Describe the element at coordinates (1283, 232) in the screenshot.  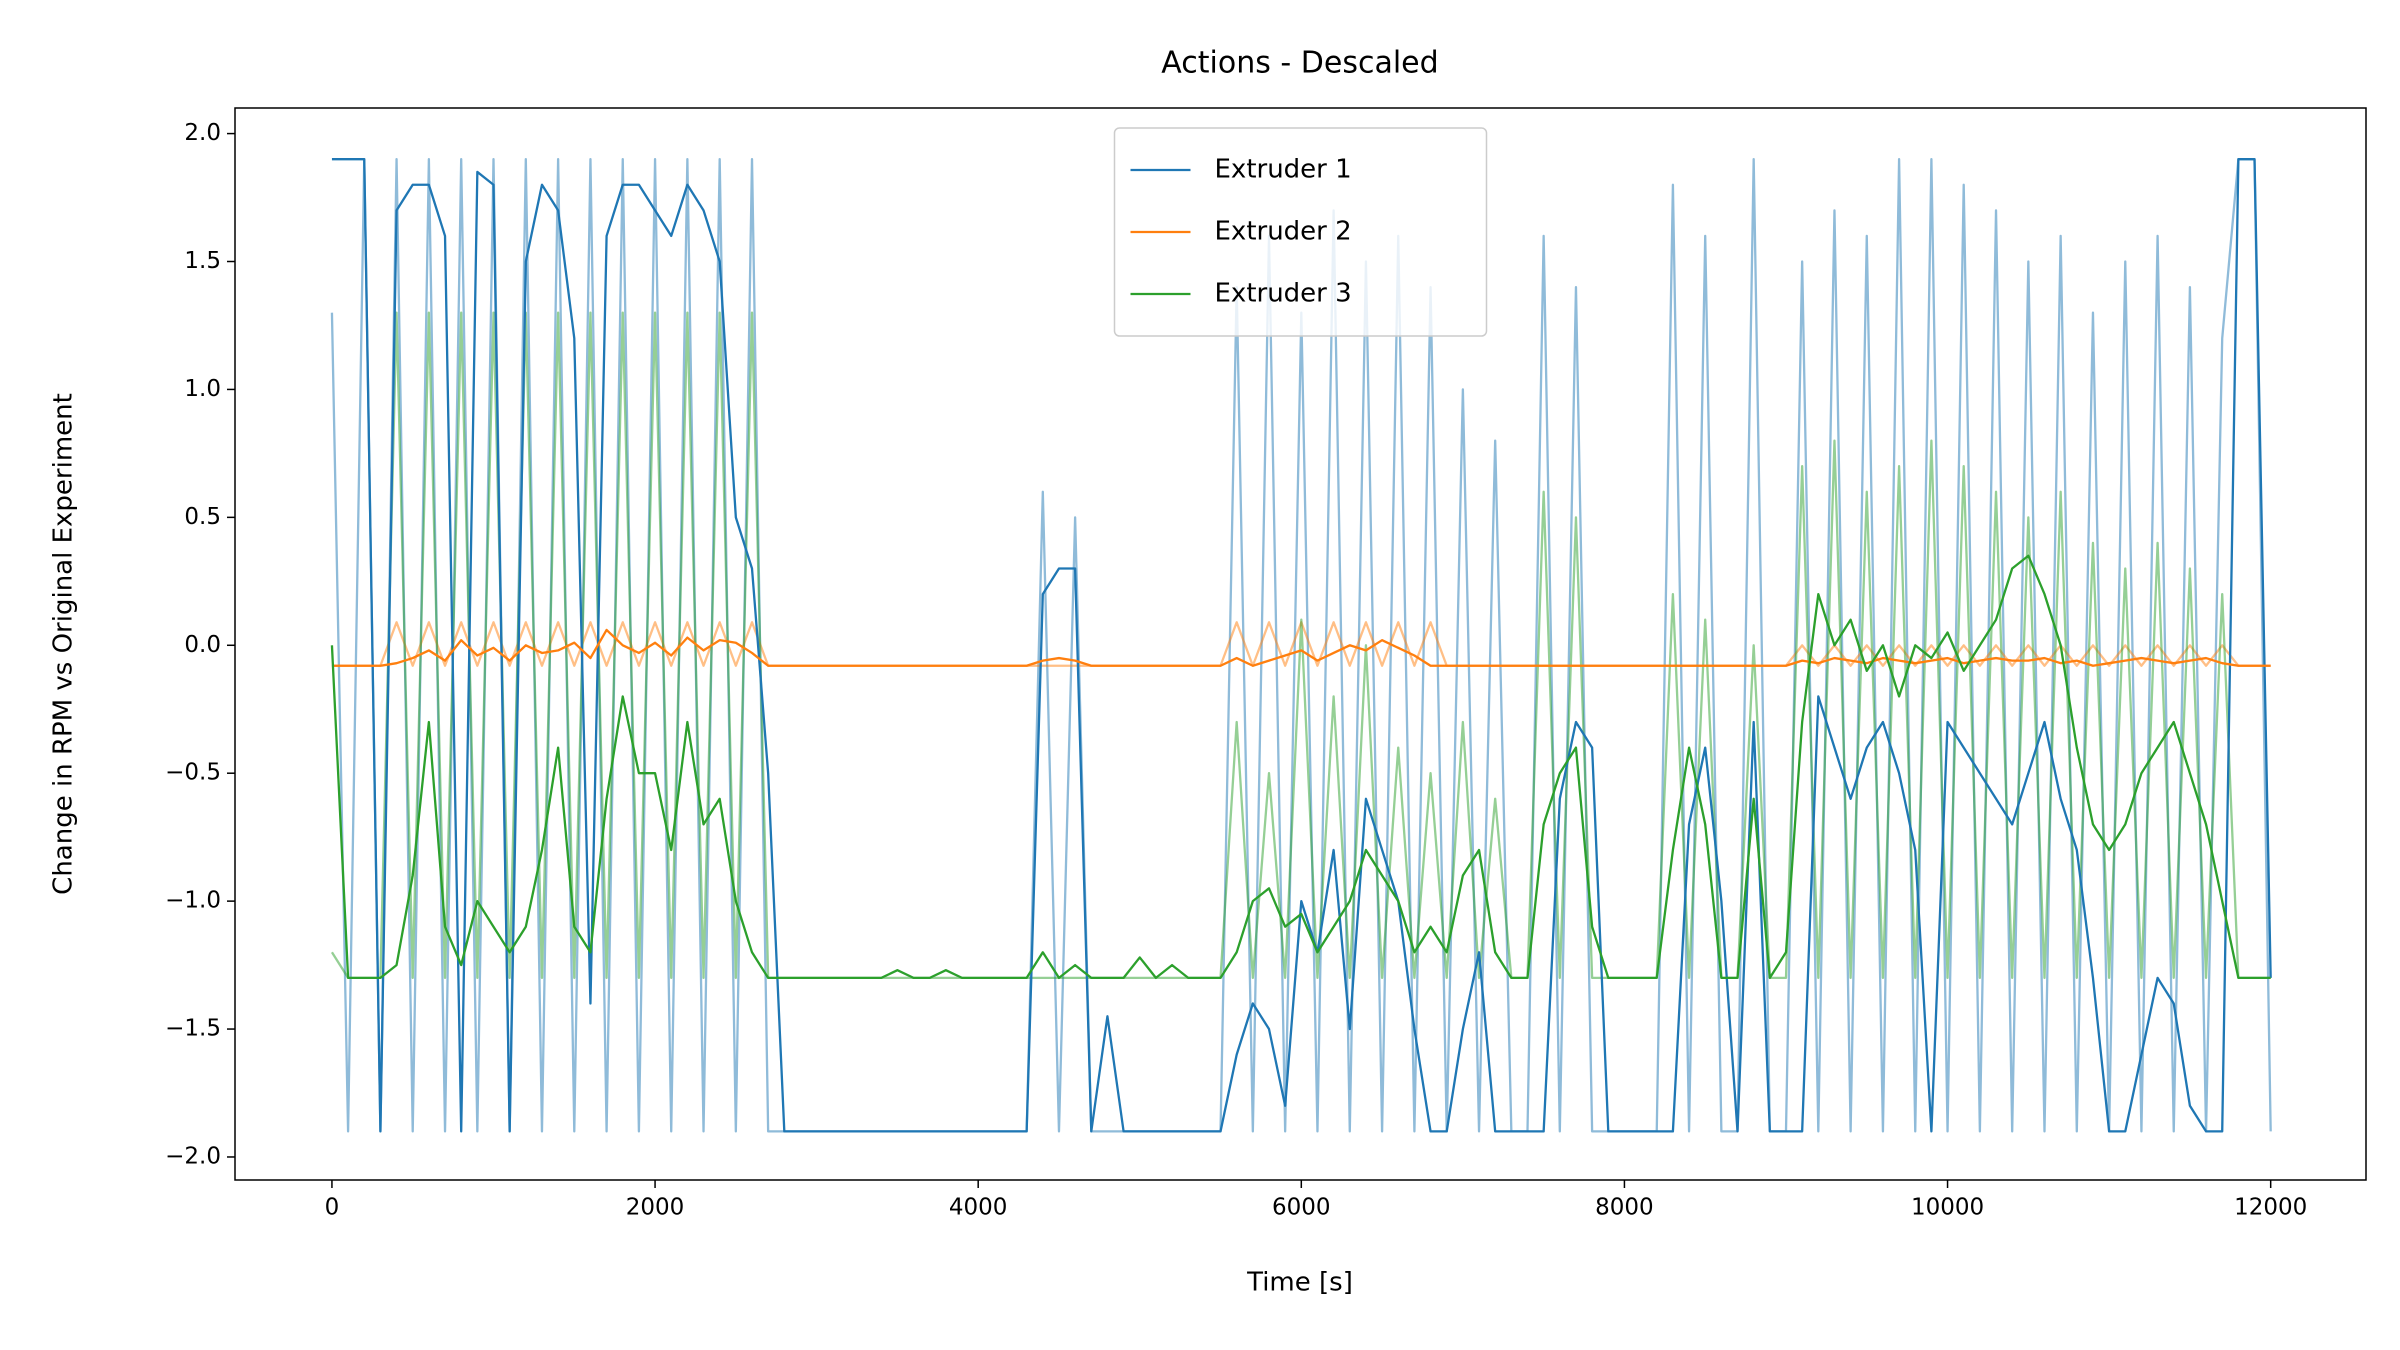
I see `legend-label: Extruder 2` at that location.